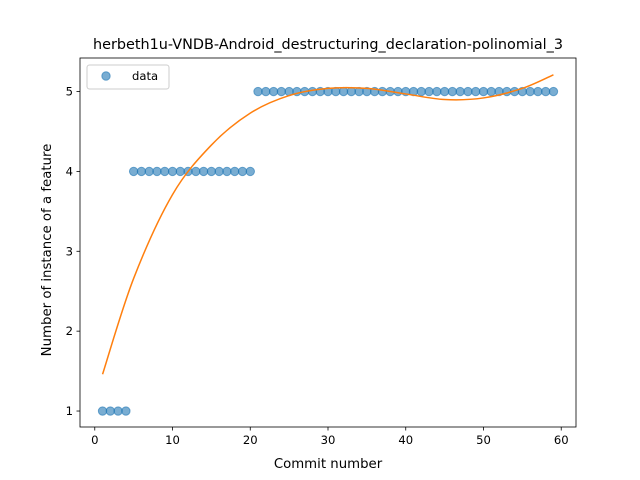 The height and width of the screenshot is (480, 640). Describe the element at coordinates (106, 76) in the screenshot. I see `legend-marker` at that location.